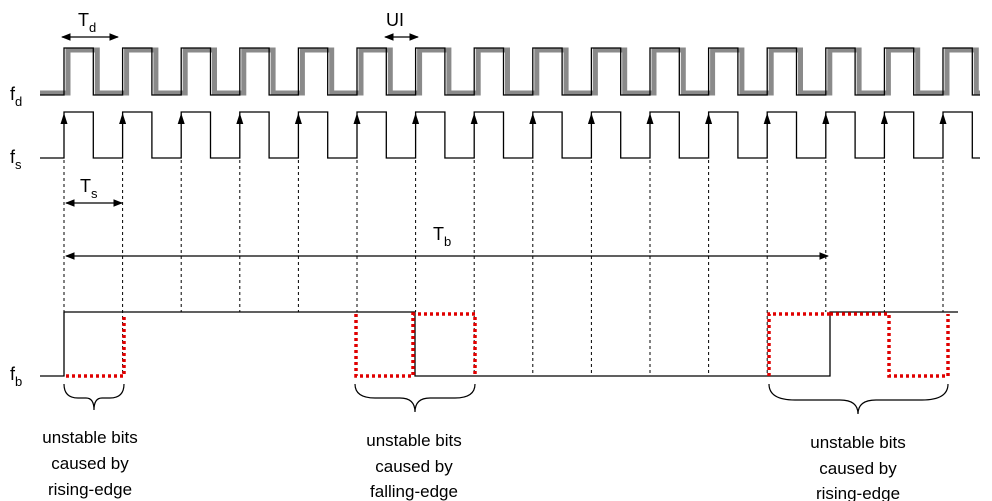  I want to click on interval-label: Tb, so click(442, 236).